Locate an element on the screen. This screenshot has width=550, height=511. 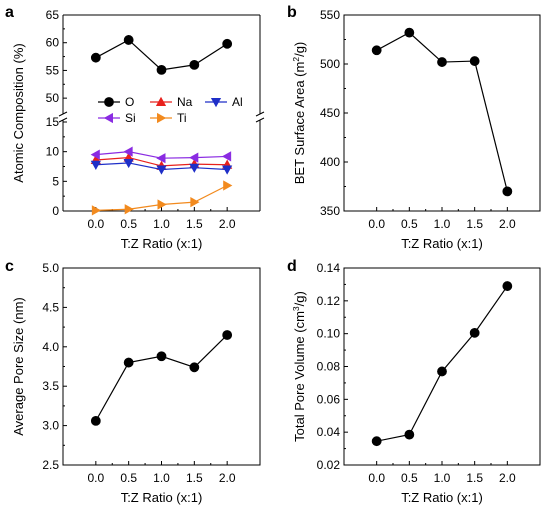
y-tick-label: 50 is located at coordinates (53, 98).